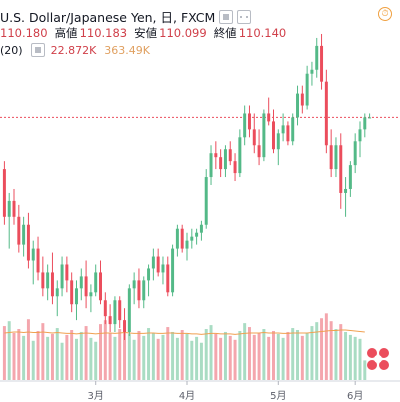 The image size is (400, 402). Describe the element at coordinates (226, 16) in the screenshot. I see `square-icon` at that location.